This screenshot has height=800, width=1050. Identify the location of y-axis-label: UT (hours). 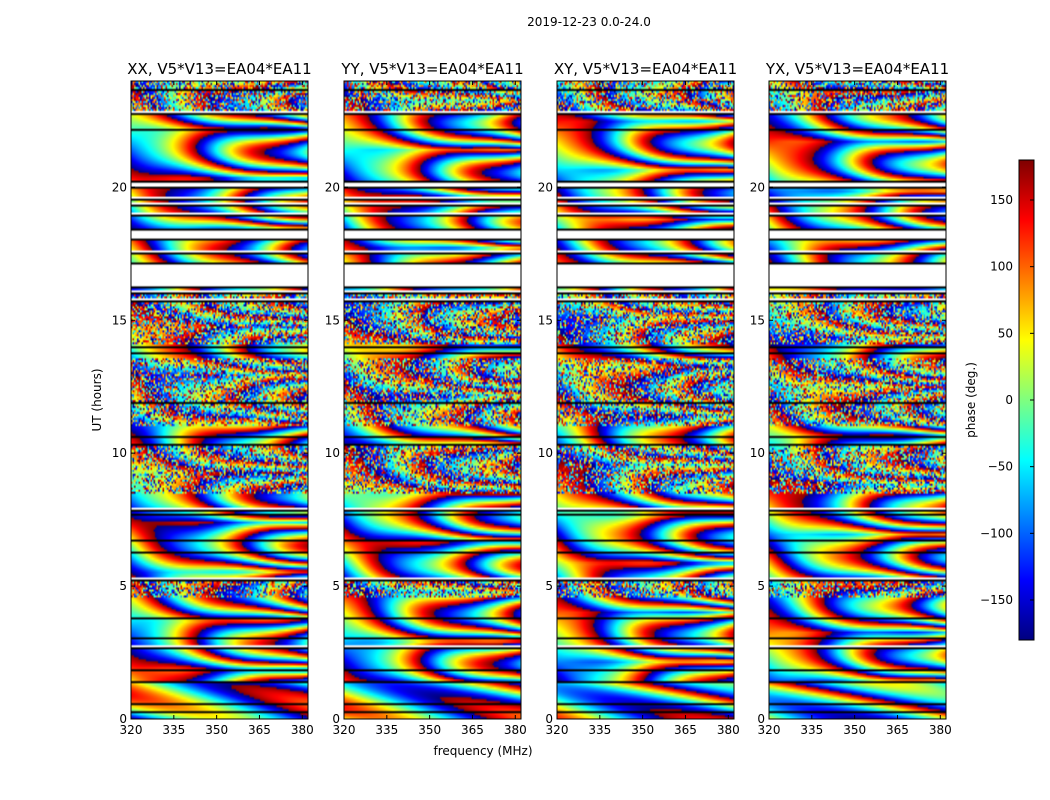
(97, 399).